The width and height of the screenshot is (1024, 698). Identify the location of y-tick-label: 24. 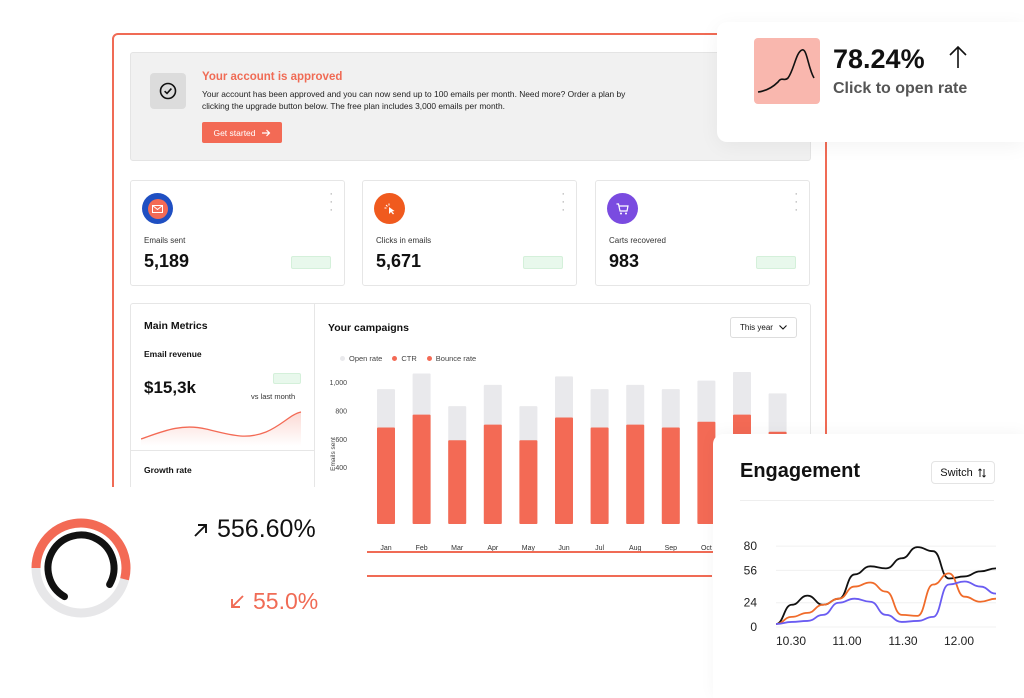
(751, 603).